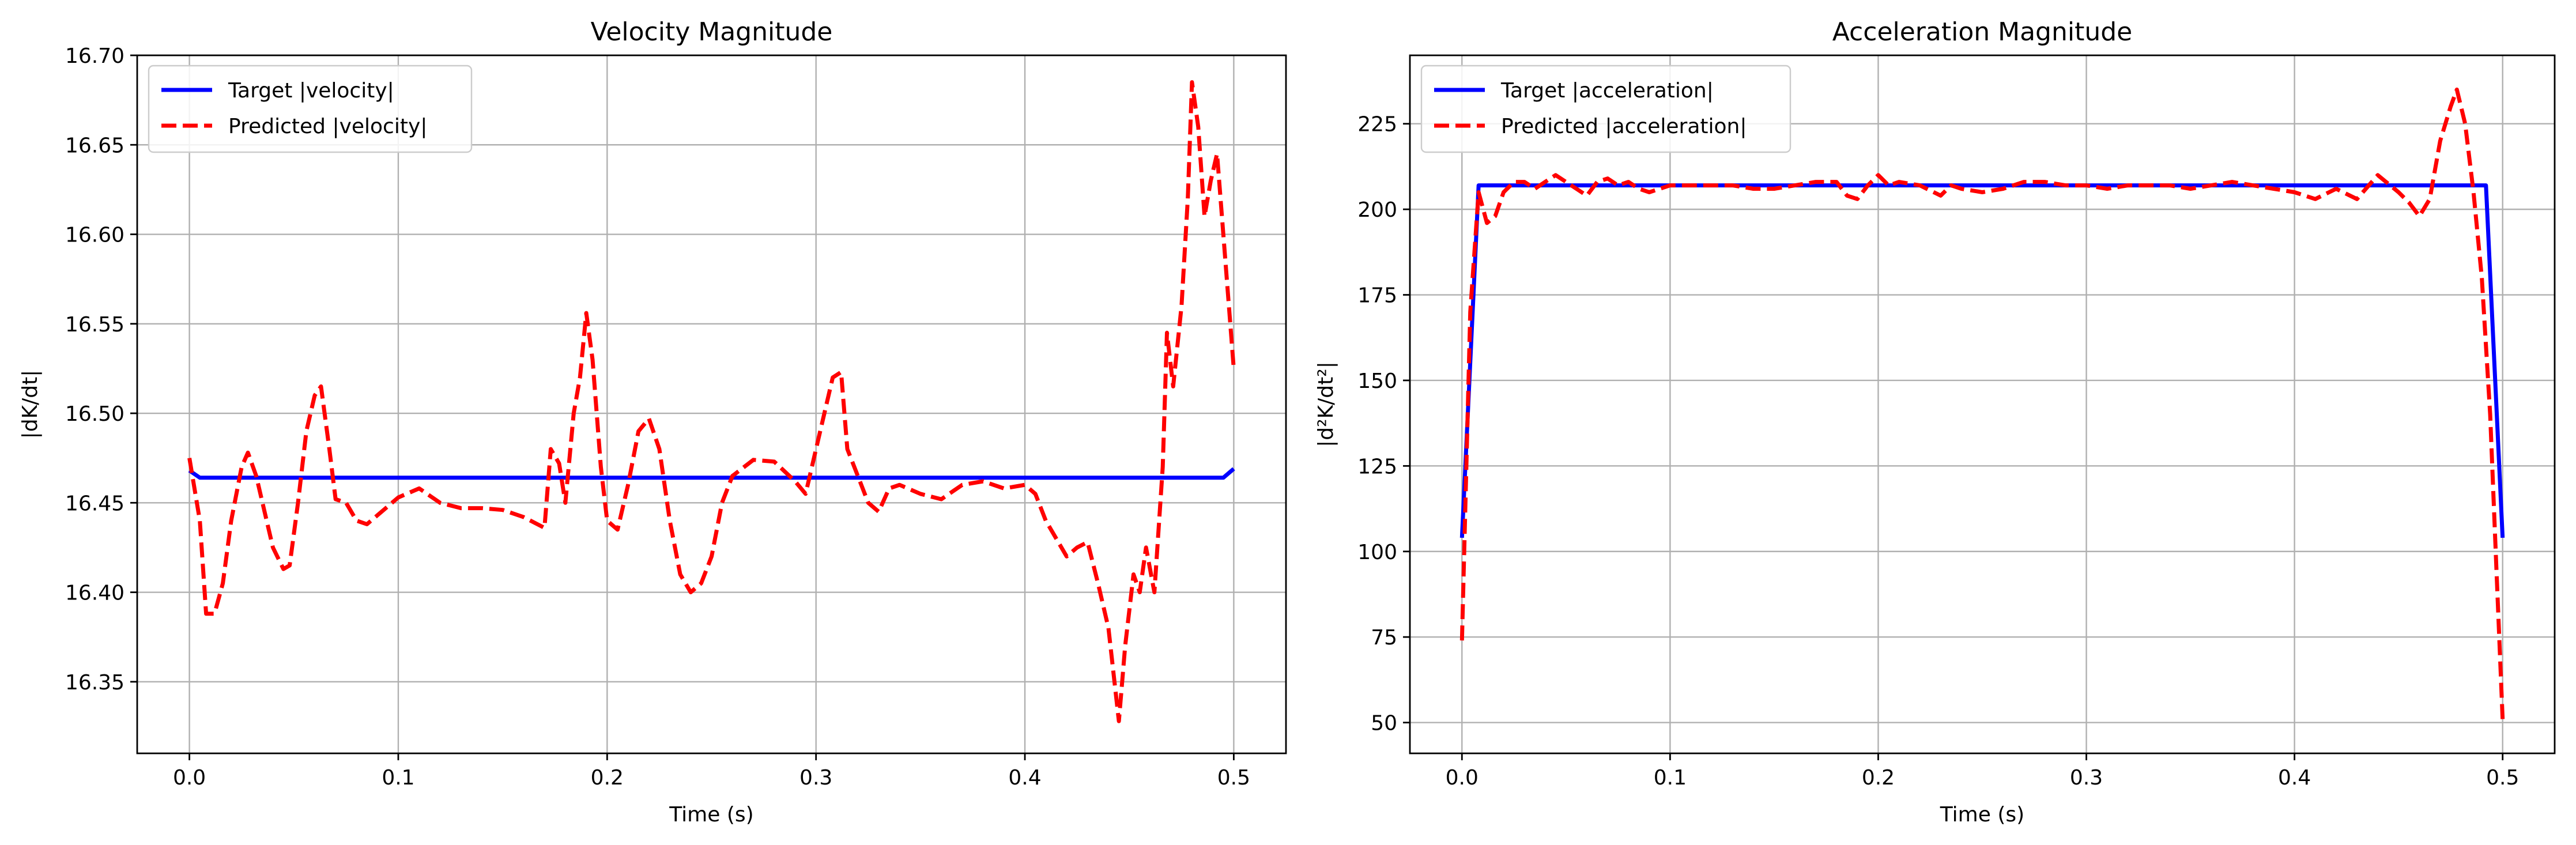  I want to click on y-tick-label: 16.60, so click(95, 236).